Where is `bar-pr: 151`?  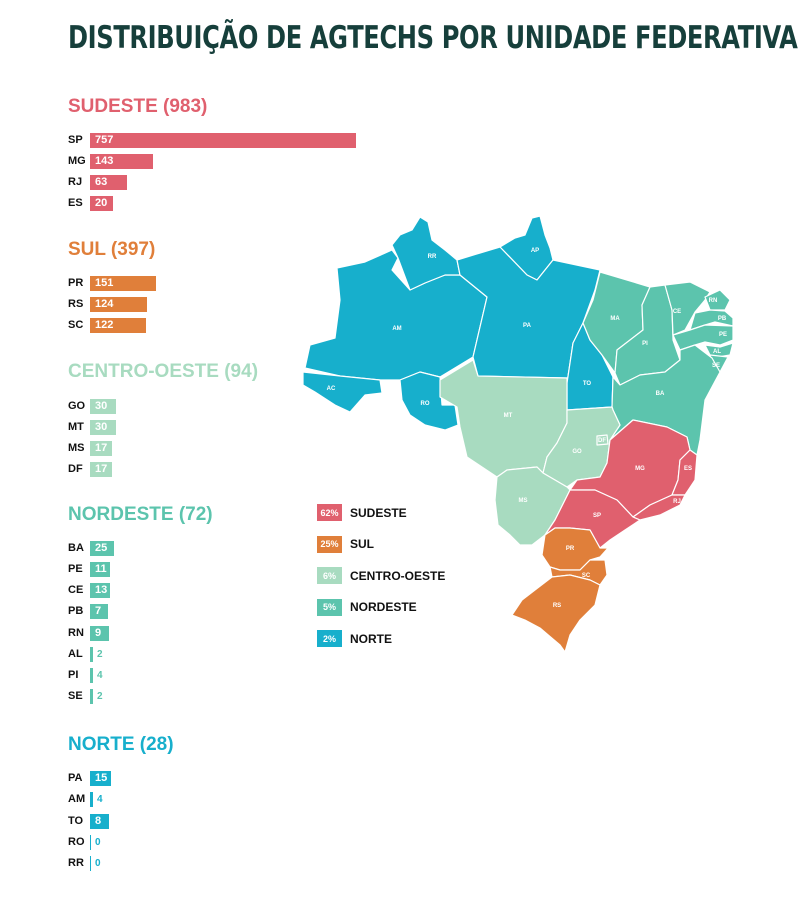 bar-pr: 151 is located at coordinates (123, 283).